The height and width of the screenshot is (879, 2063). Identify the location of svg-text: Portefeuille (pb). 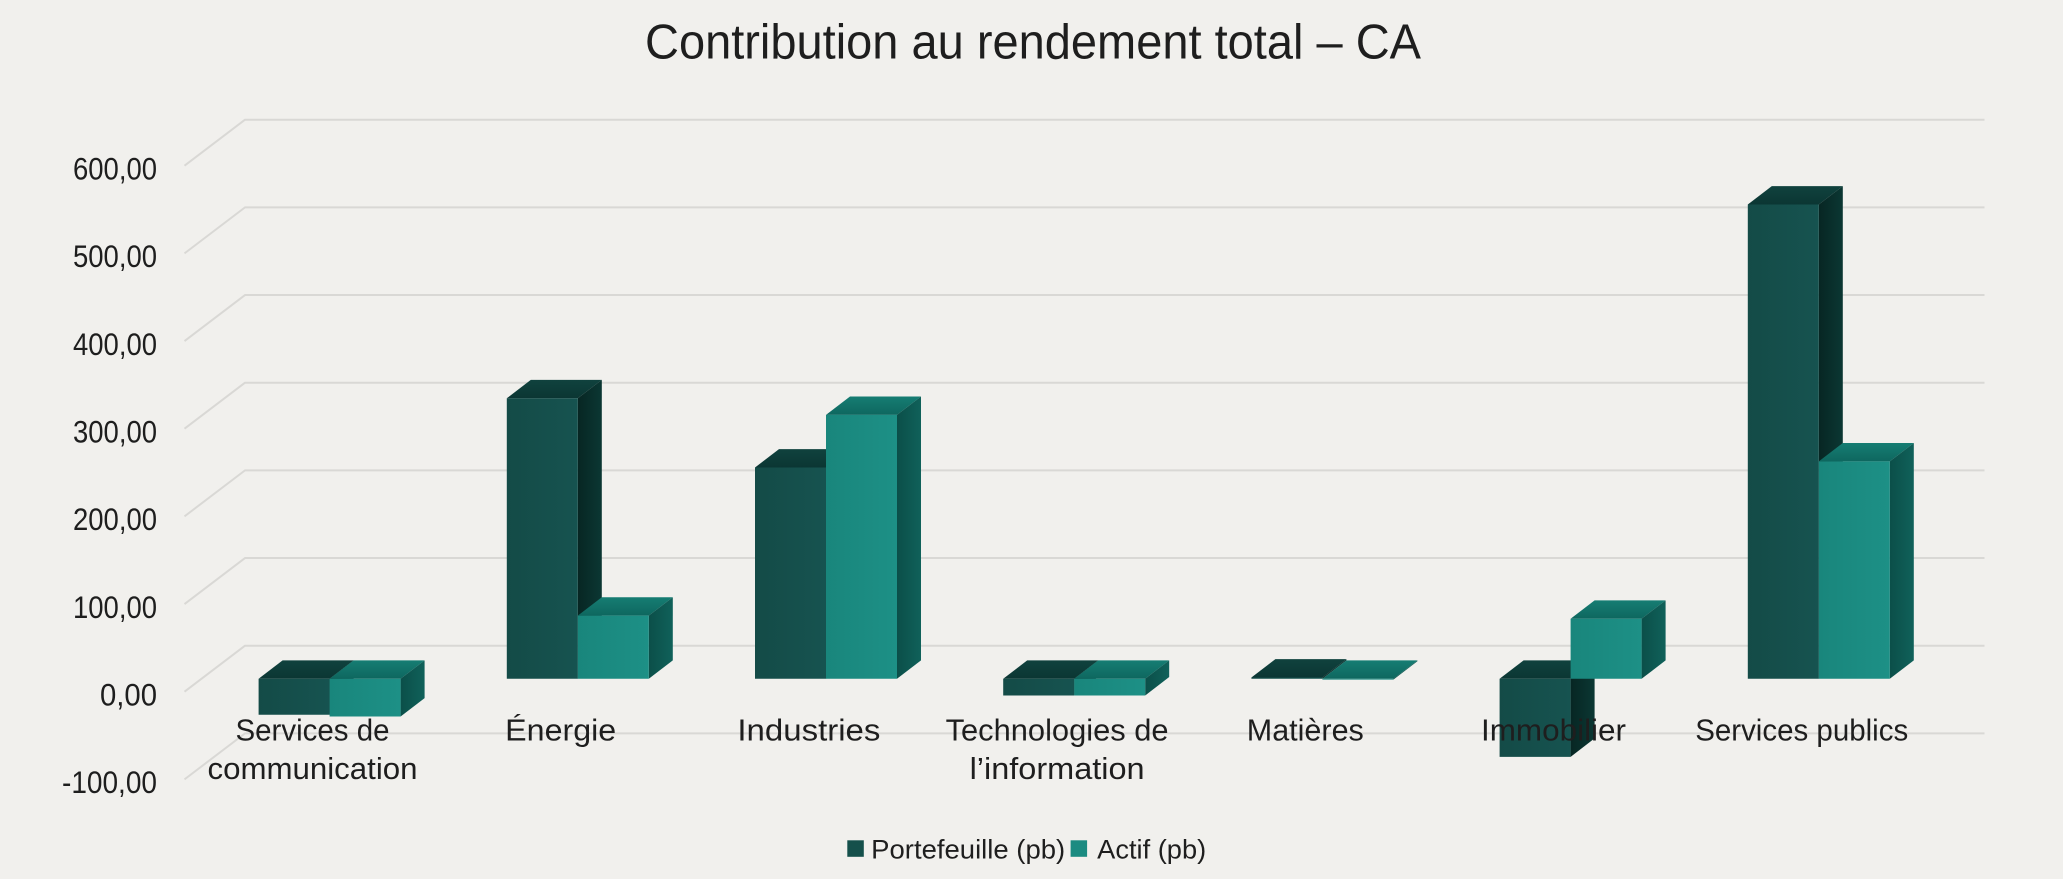
(968, 849).